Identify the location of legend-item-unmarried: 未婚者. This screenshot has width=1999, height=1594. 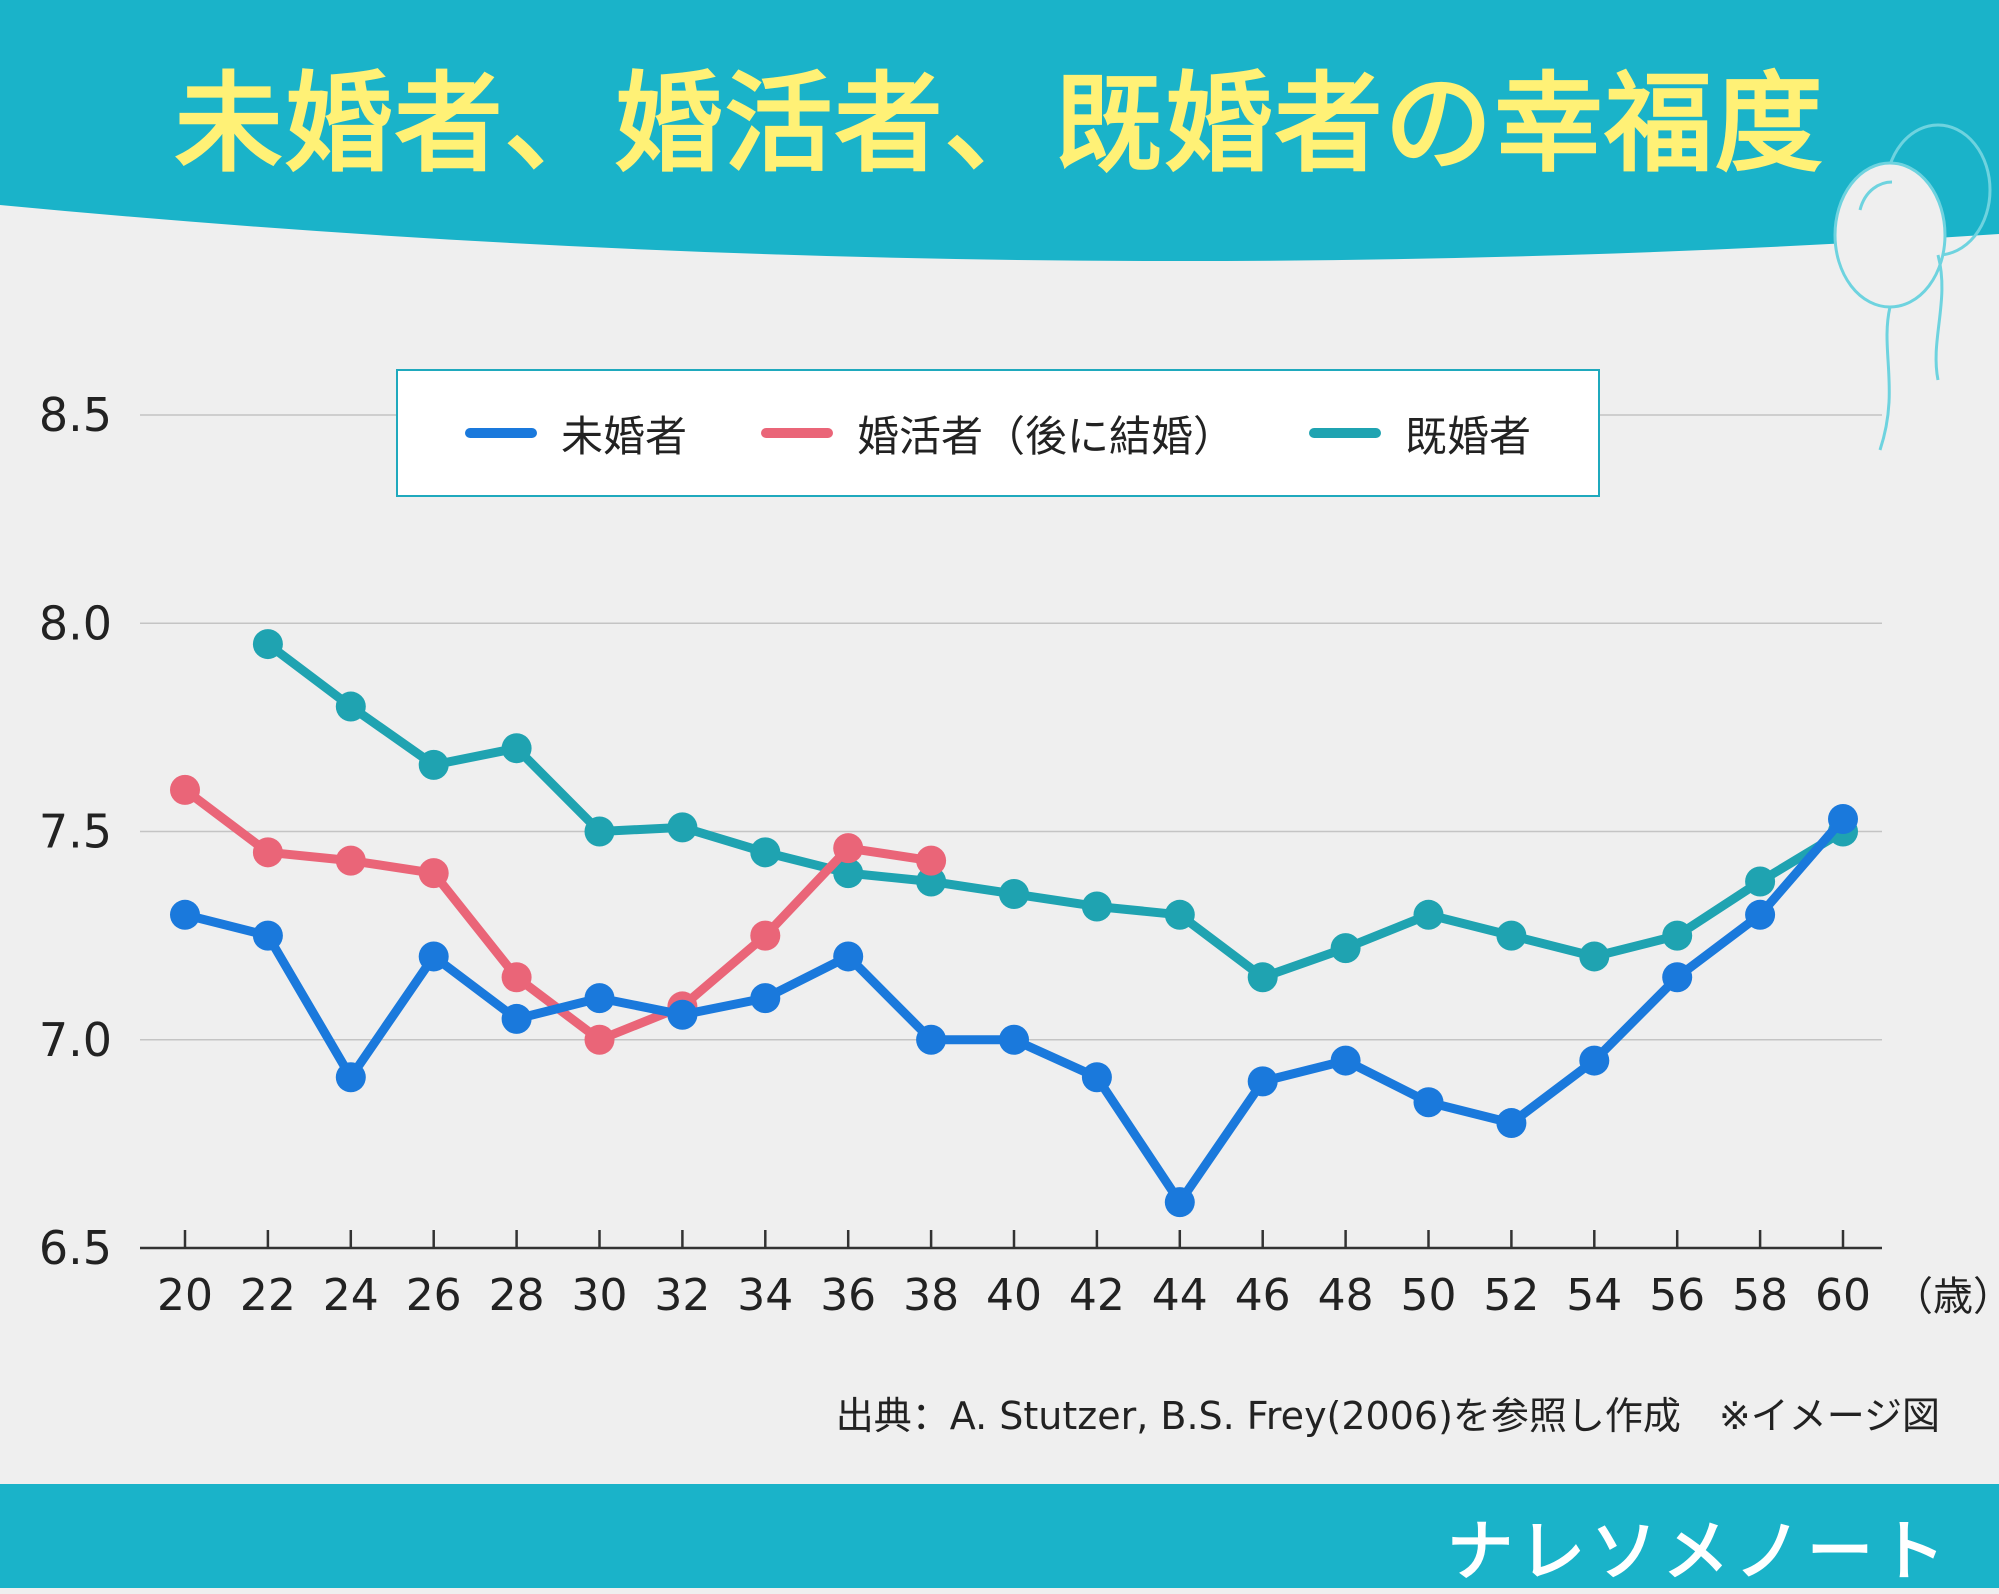
(575, 433).